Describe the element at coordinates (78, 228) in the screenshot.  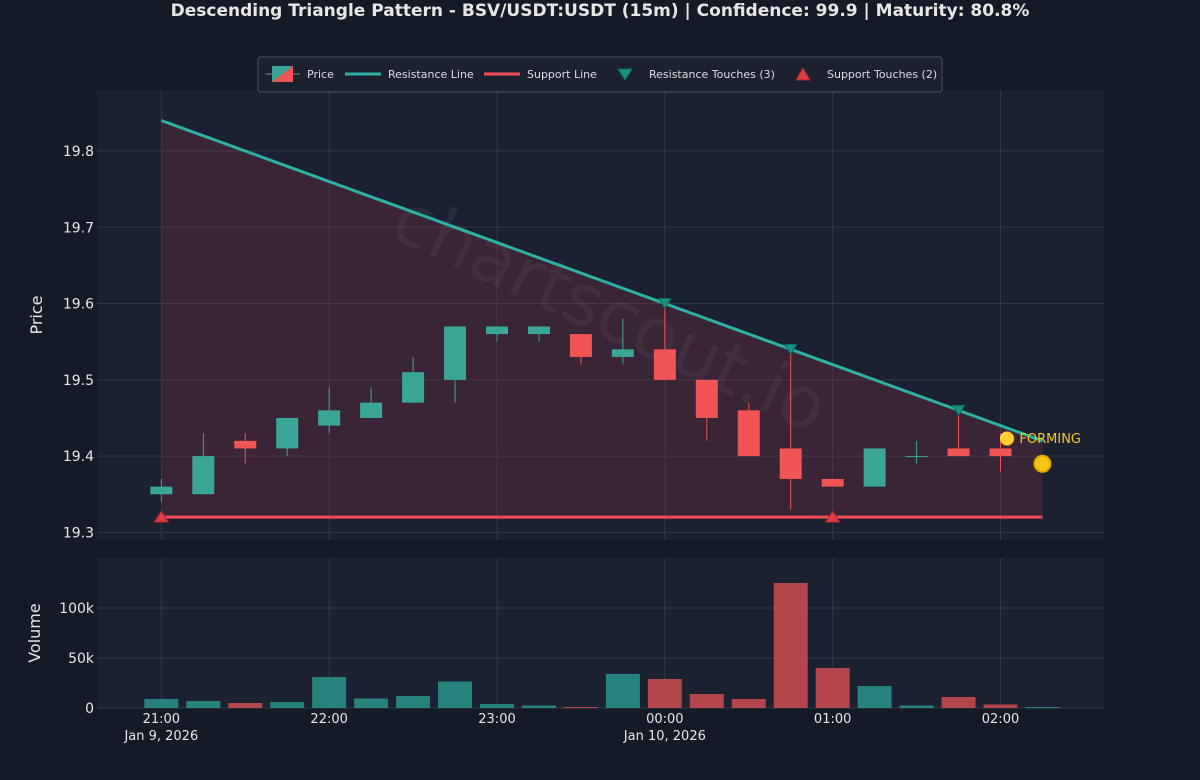
I see `price-tick-label: 19.7` at that location.